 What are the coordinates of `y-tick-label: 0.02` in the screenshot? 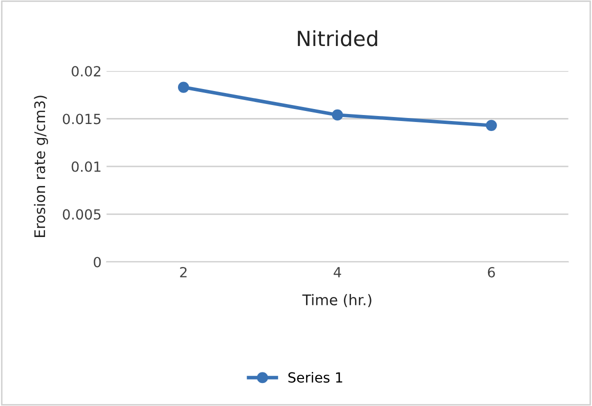 It's located at (86, 71).